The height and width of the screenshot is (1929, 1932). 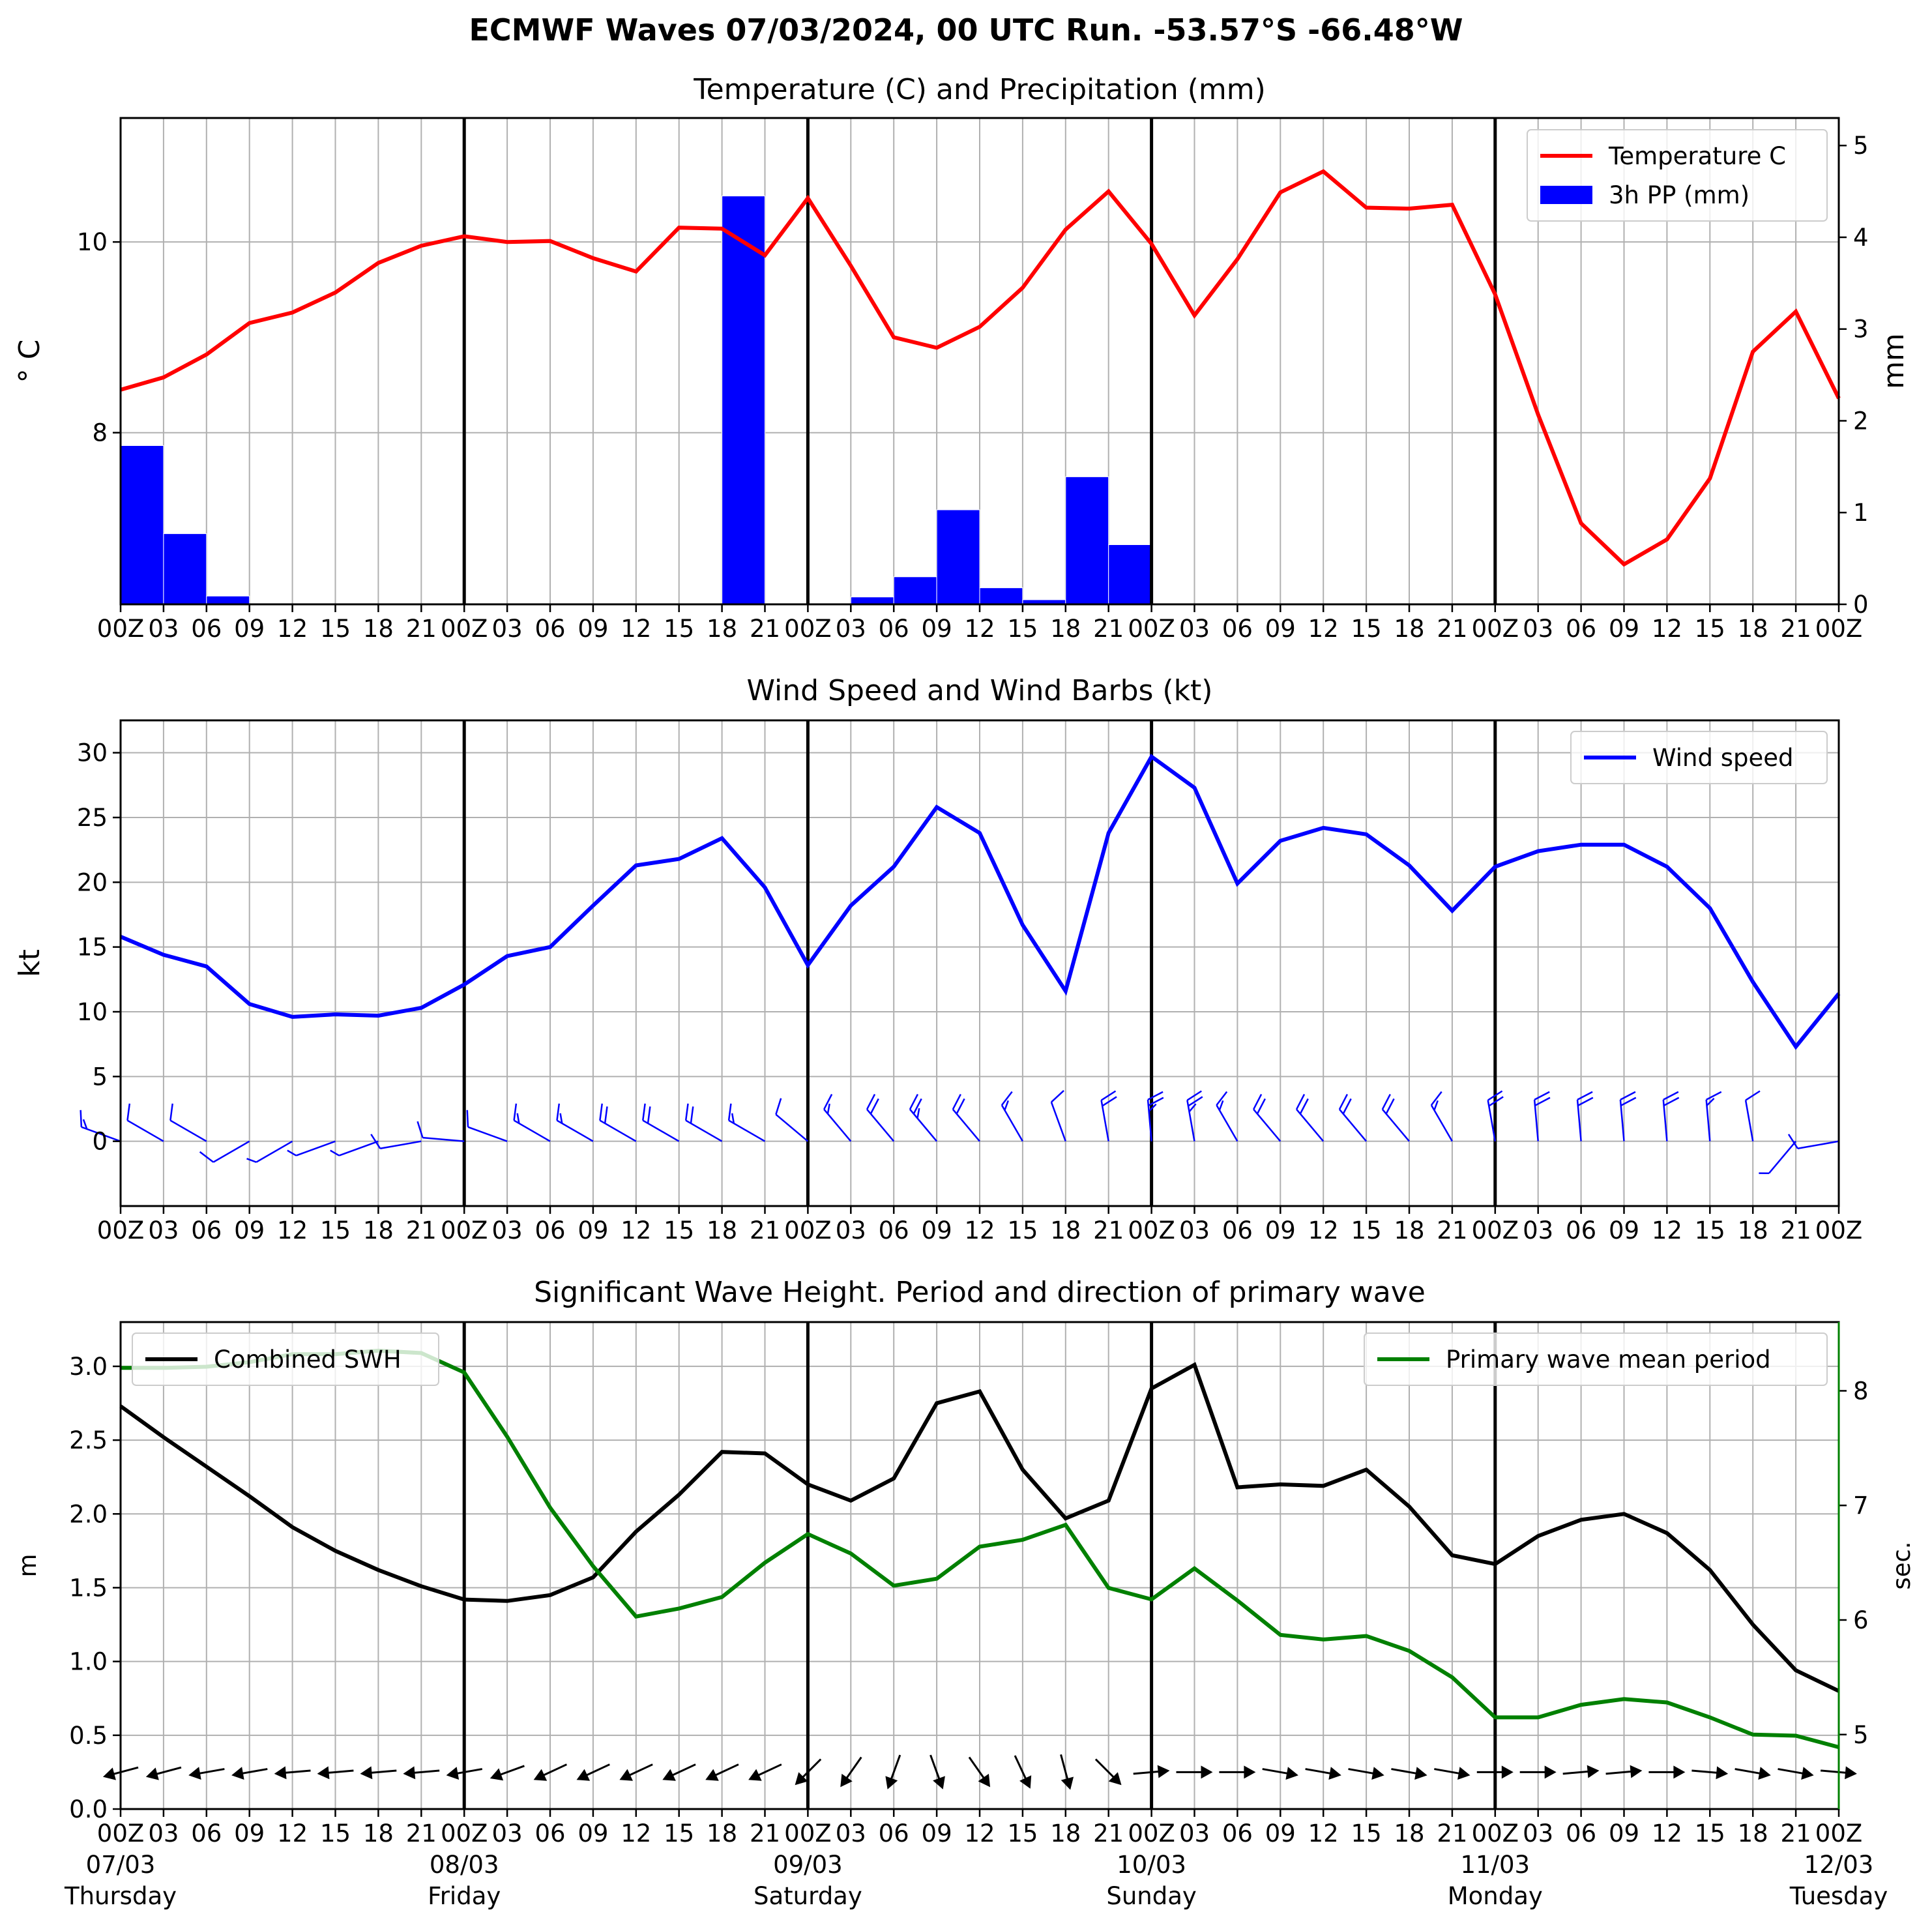 What do you see at coordinates (1861, 1506) in the screenshot?
I see `y-right-tick-label: 7` at bounding box center [1861, 1506].